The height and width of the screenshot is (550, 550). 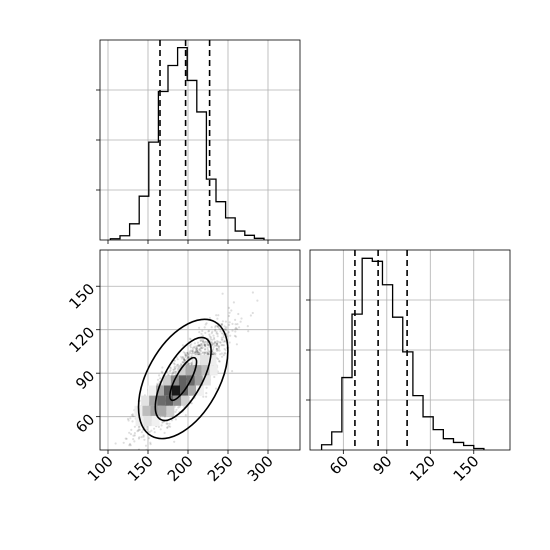 What do you see at coordinates (220, 468) in the screenshot?
I see `x-tick-label: 250` at bounding box center [220, 468].